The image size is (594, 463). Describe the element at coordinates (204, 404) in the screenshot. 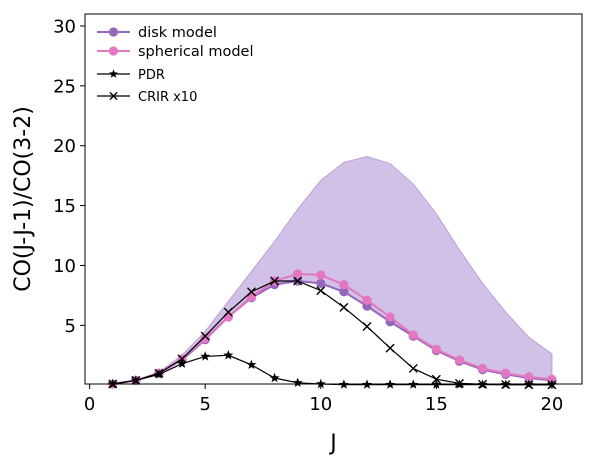

I see `x-tick-label: 5` at that location.